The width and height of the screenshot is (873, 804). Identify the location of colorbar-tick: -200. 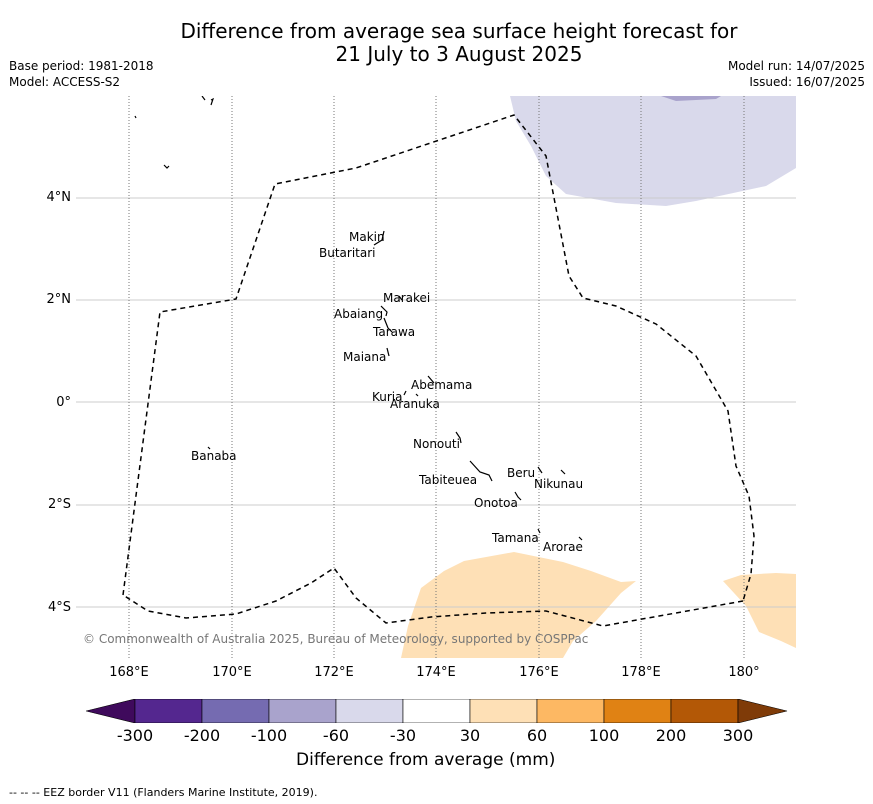
(202, 735).